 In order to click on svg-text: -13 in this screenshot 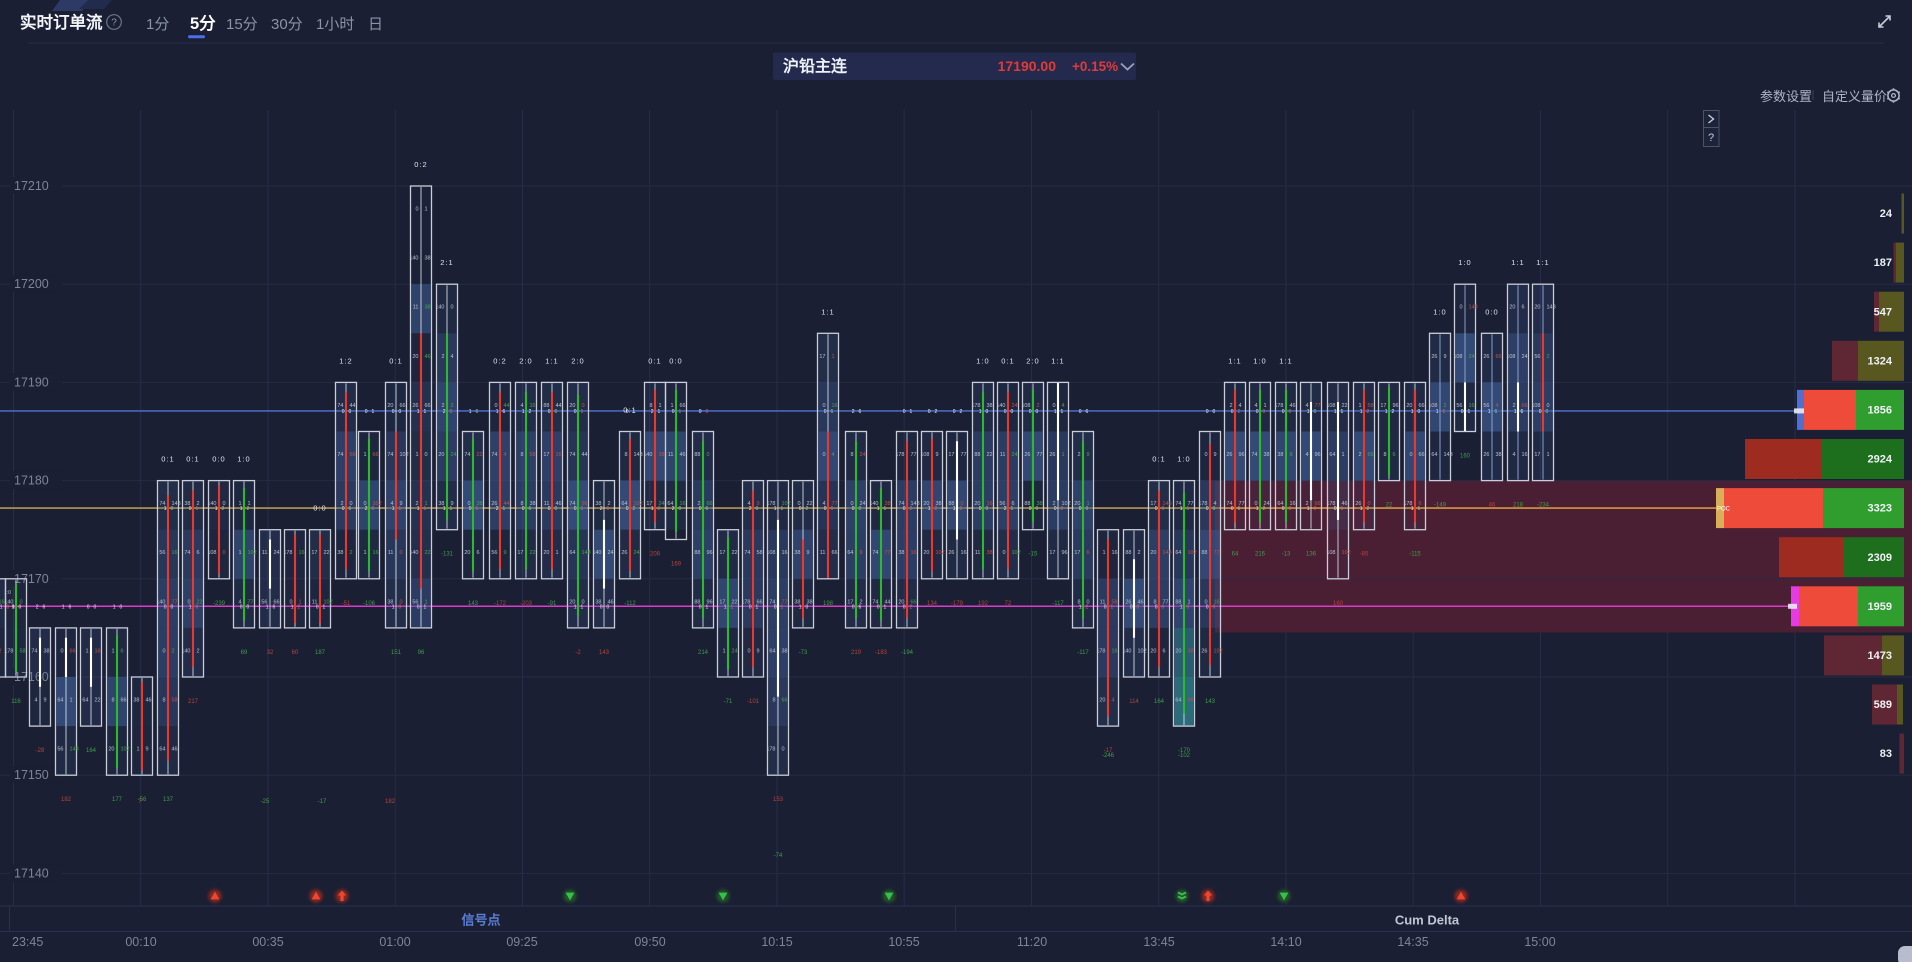, I will do `click(1286, 555)`.